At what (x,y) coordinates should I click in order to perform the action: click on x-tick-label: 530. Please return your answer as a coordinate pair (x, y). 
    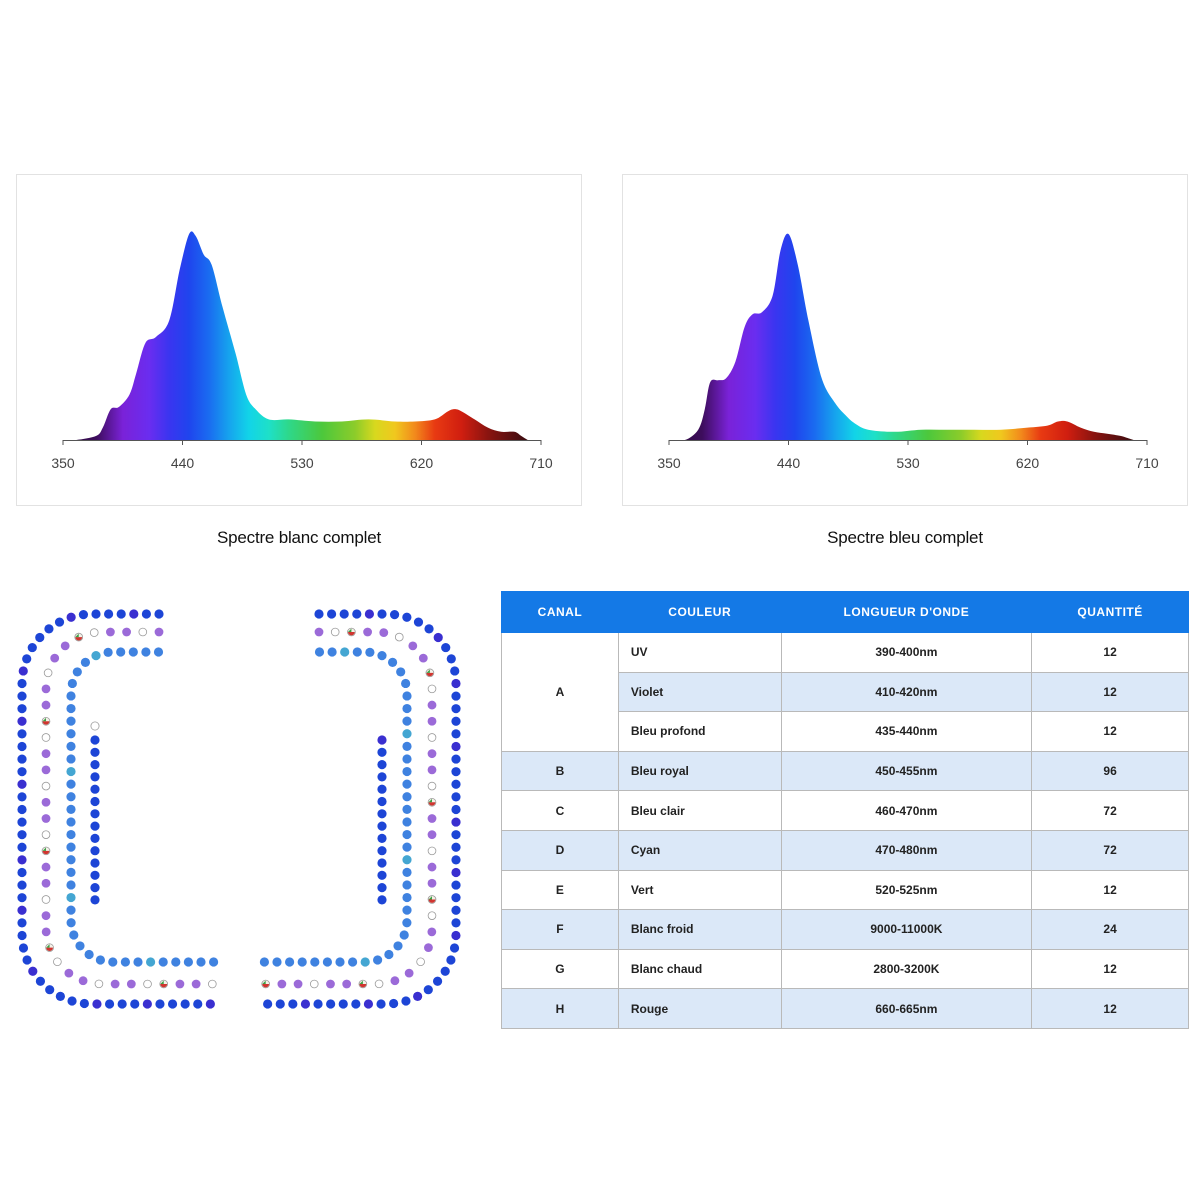
    Looking at the image, I should click on (908, 463).